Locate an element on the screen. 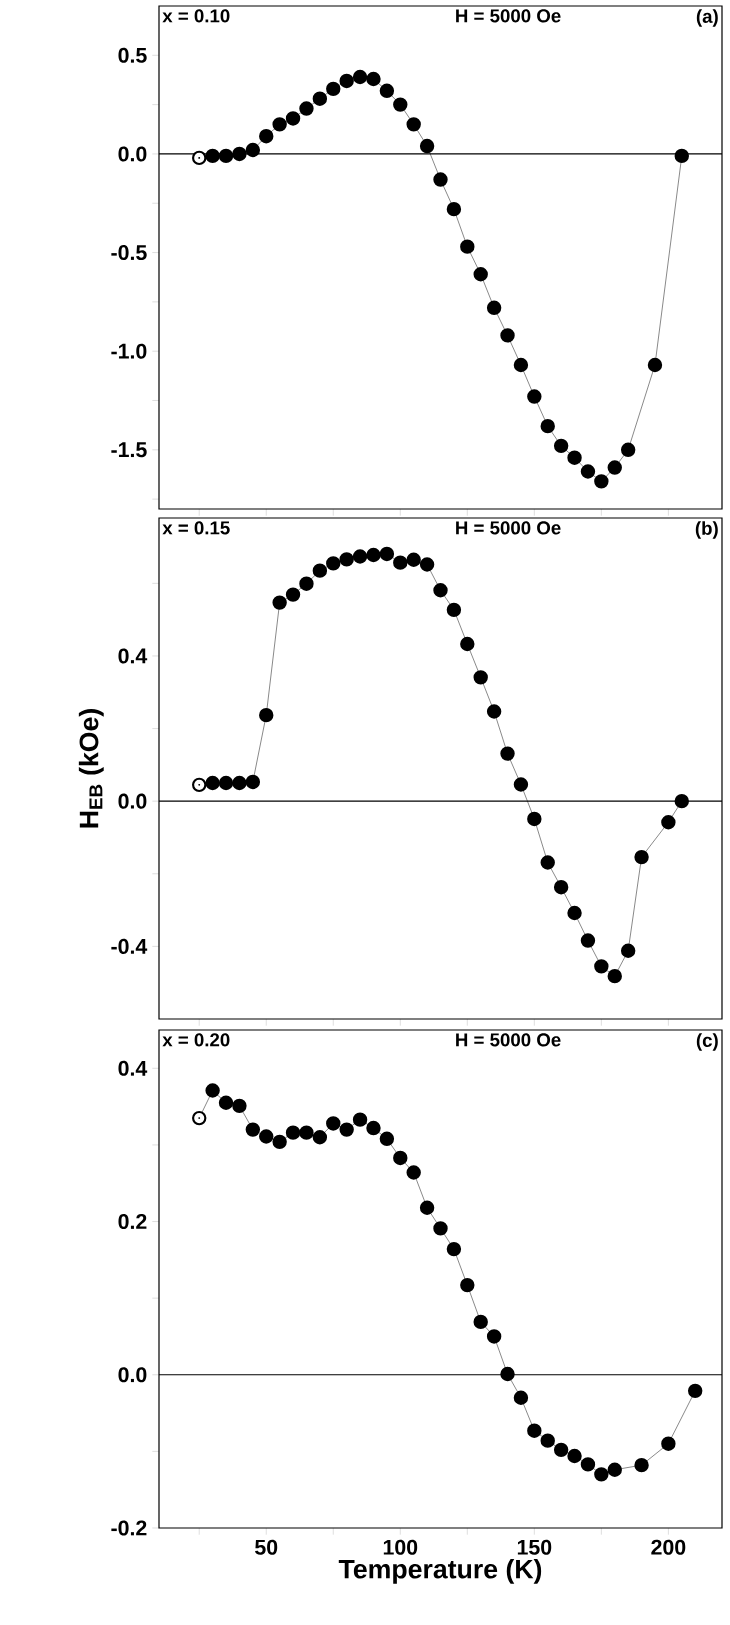 The width and height of the screenshot is (730, 1625). annotation: (b) is located at coordinates (706, 530).